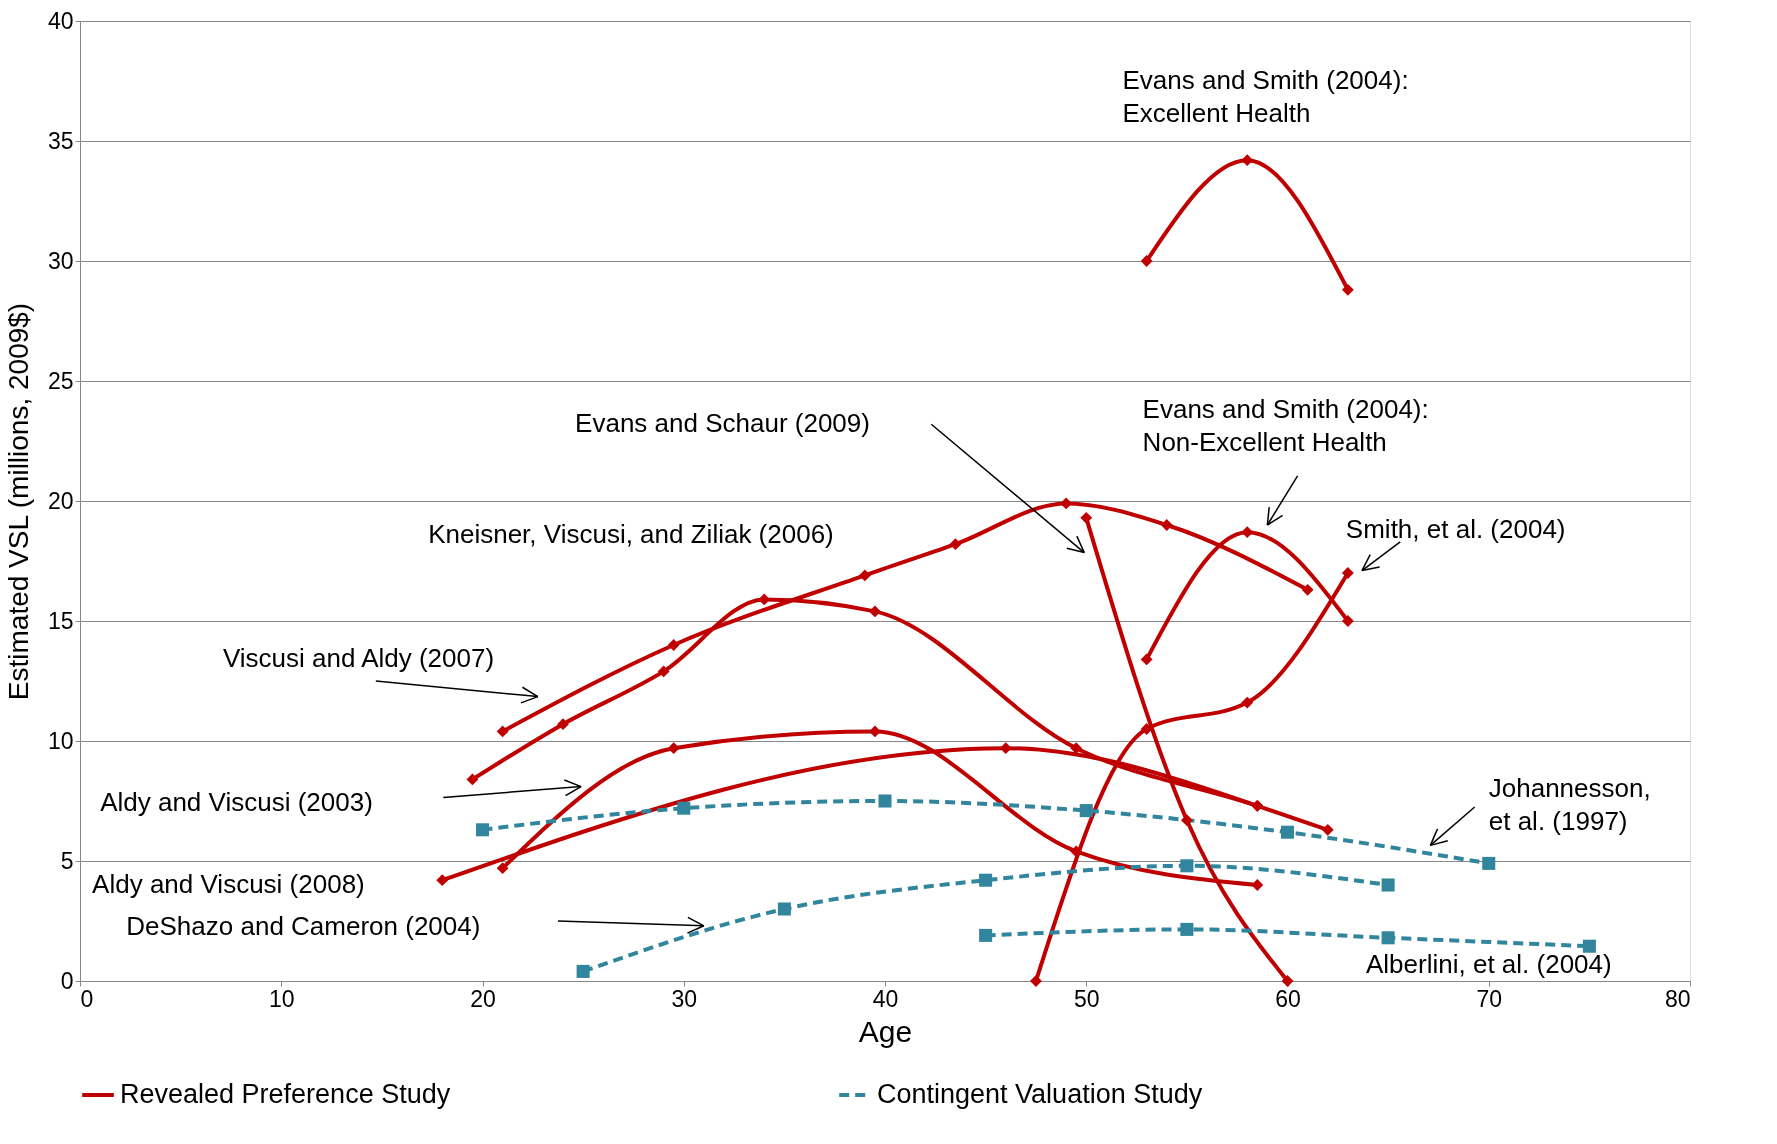 This screenshot has height=1144, width=1777. What do you see at coordinates (1677, 998) in the screenshot?
I see `x-tick-label: 80` at bounding box center [1677, 998].